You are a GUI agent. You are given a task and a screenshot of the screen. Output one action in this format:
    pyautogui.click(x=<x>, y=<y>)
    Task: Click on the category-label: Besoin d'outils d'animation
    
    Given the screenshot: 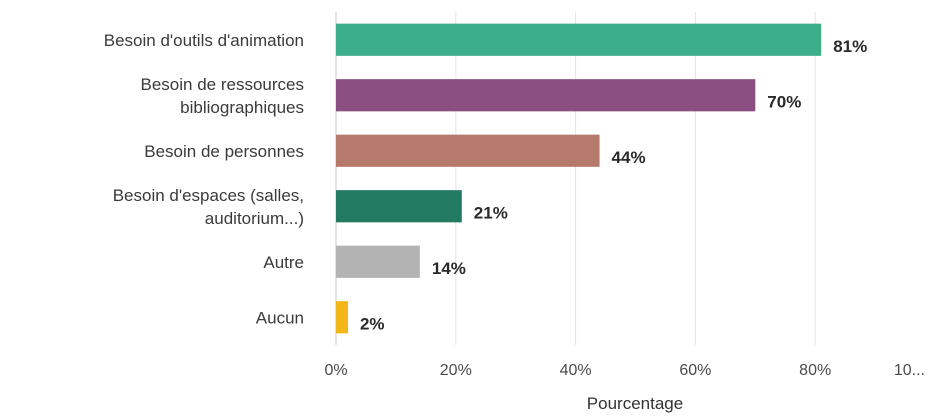 What is the action you would take?
    pyautogui.click(x=204, y=40)
    